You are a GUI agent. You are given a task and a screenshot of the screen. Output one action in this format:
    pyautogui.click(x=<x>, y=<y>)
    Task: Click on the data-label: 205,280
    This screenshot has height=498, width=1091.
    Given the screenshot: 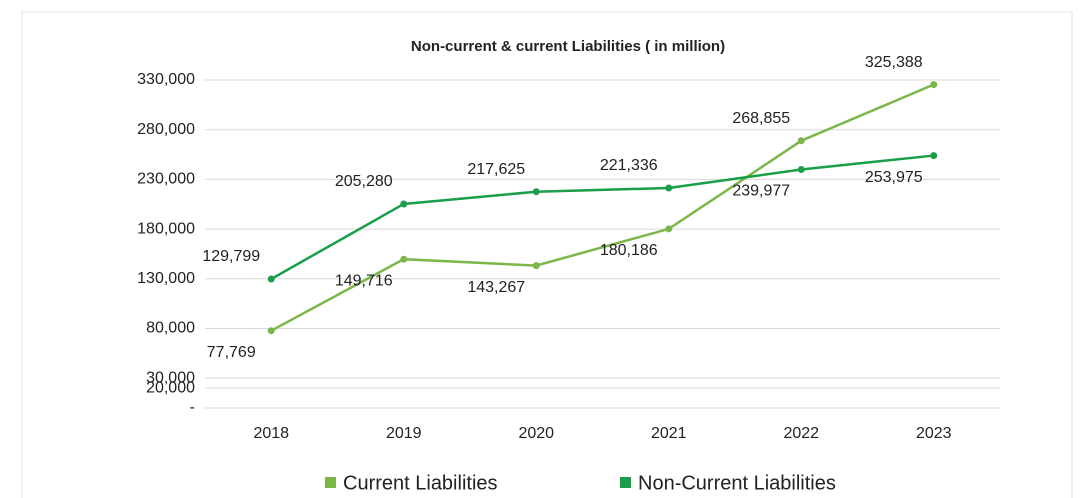 What is the action you would take?
    pyautogui.click(x=364, y=181)
    